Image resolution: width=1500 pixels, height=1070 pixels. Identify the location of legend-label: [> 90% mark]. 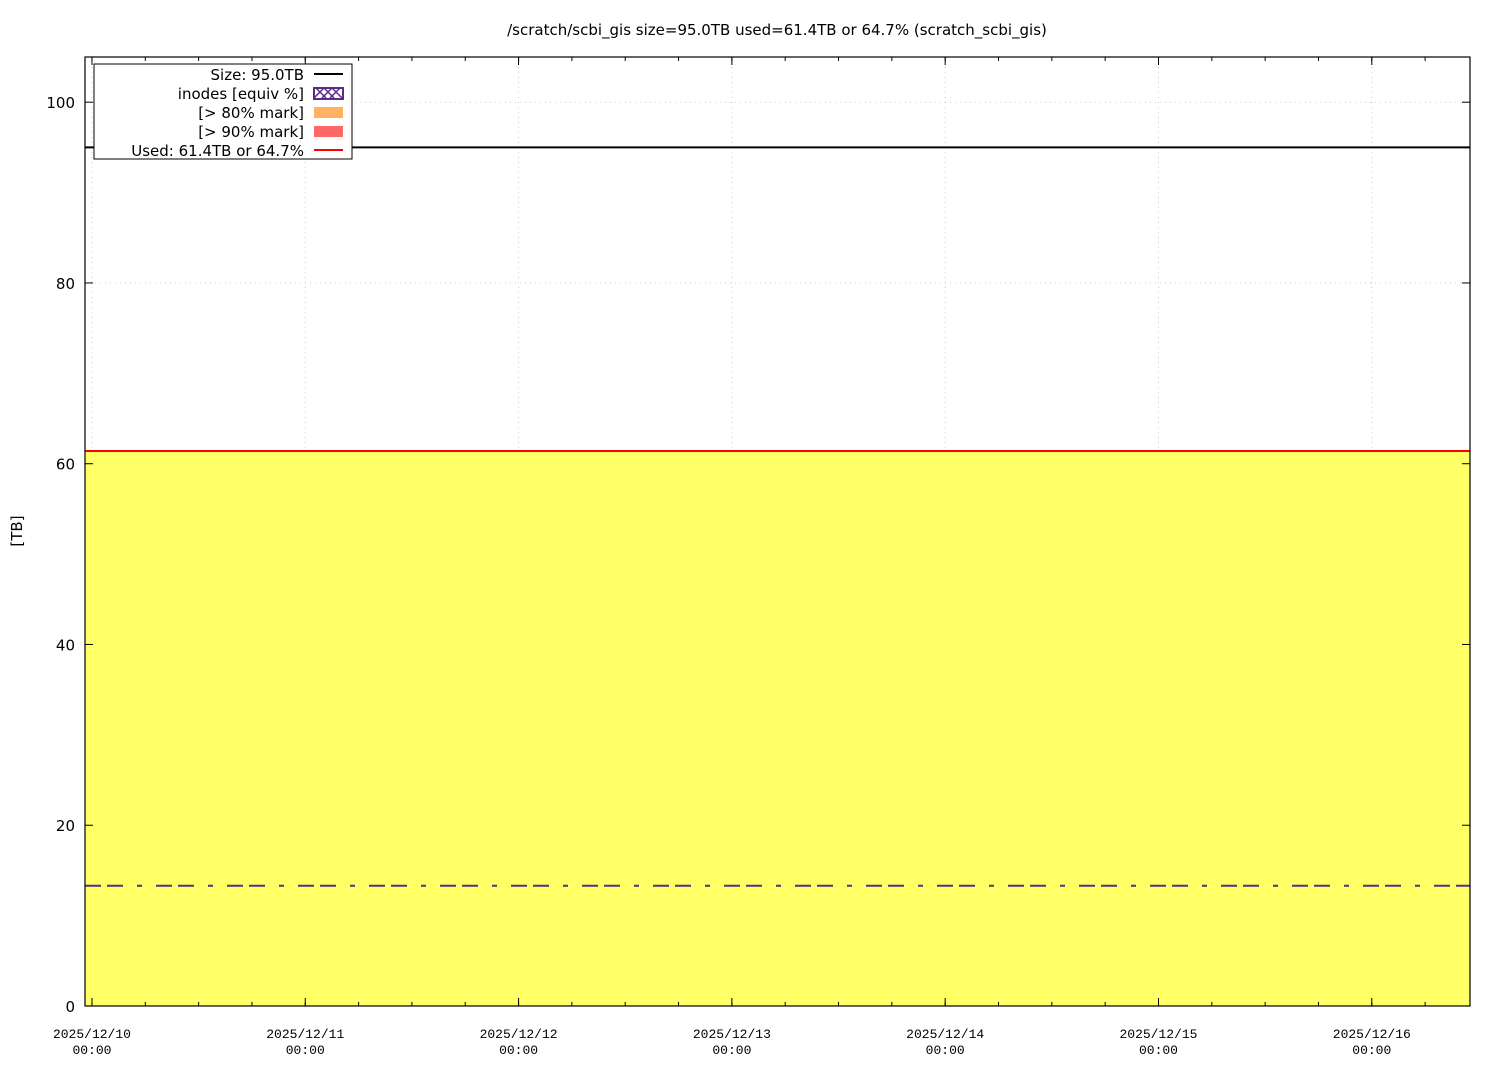
(251, 132).